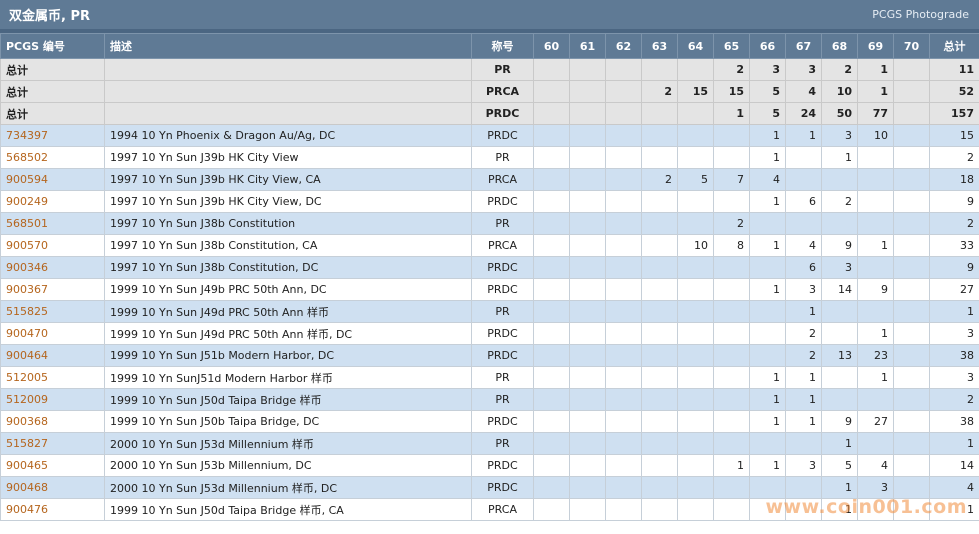  Describe the element at coordinates (52, 46) in the screenshot. I see `col-header-code: PCGS 编号` at that location.